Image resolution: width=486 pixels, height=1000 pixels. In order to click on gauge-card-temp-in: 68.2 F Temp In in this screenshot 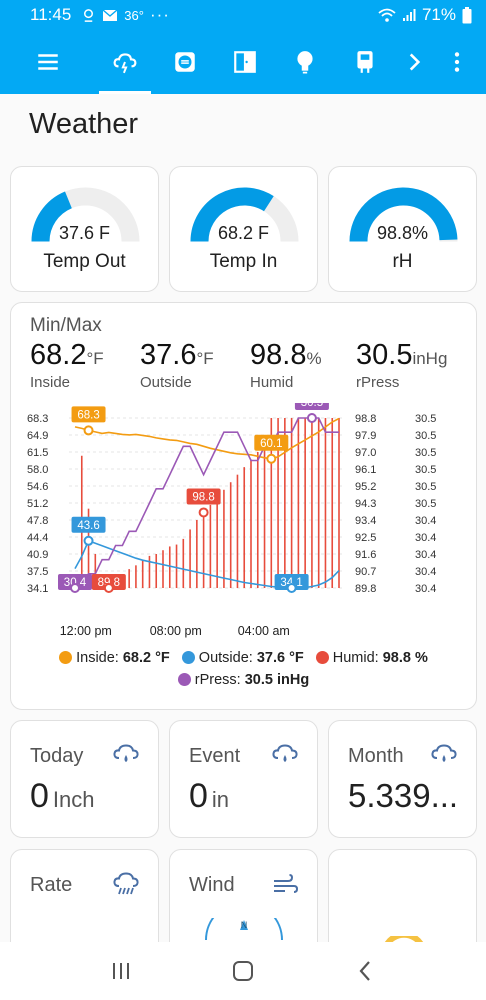, I will do `click(243, 229)`.